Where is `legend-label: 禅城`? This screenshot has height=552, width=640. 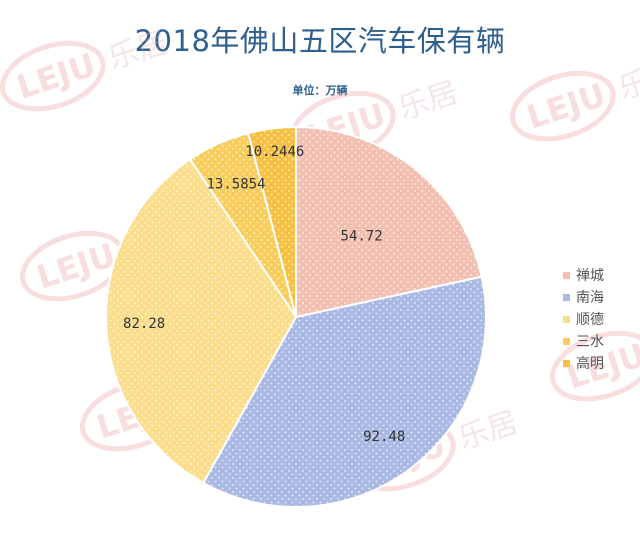 legend-label: 禅城 is located at coordinates (590, 276).